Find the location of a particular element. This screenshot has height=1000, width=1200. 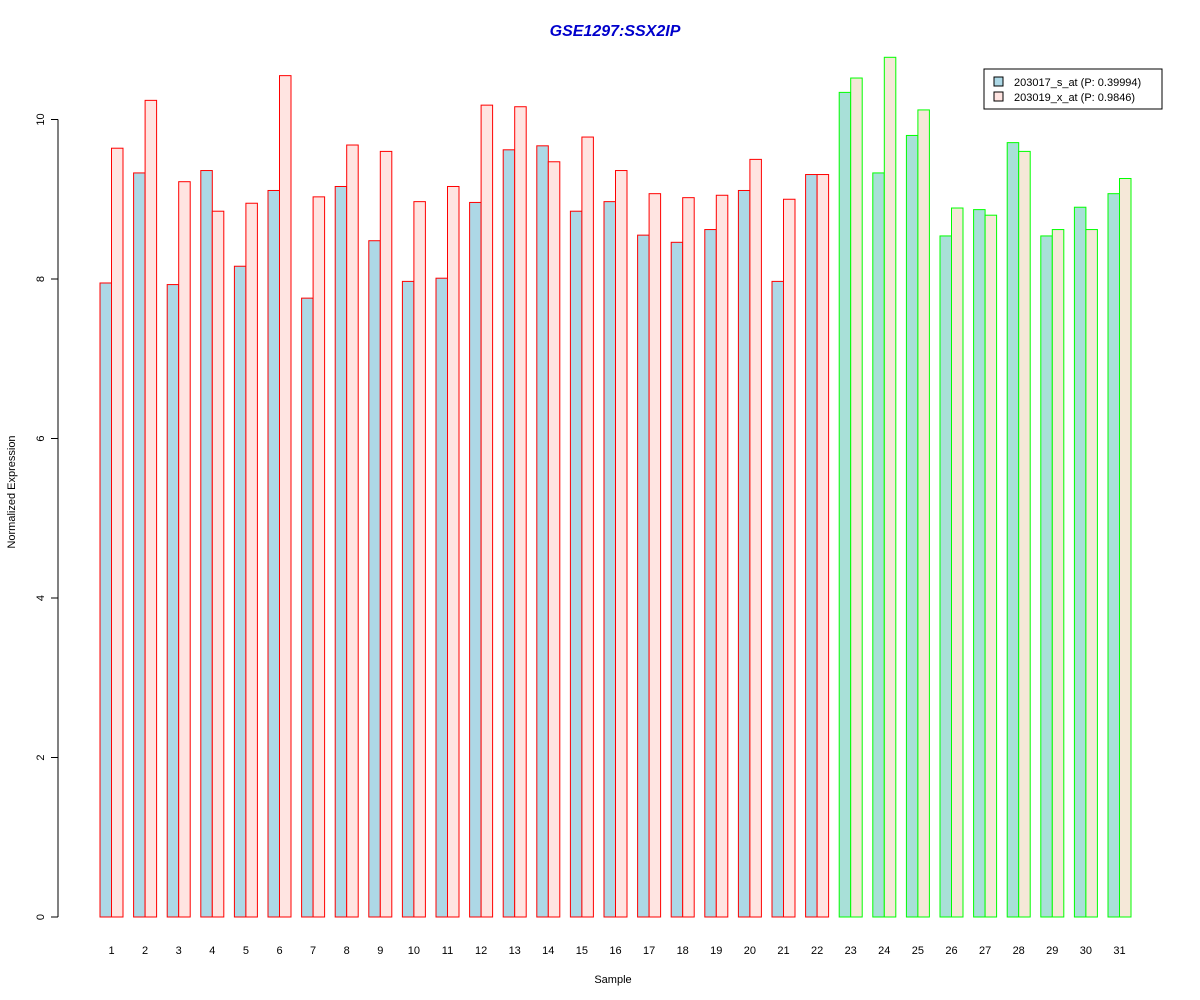

y-tick-label: 8 is located at coordinates (41, 279).